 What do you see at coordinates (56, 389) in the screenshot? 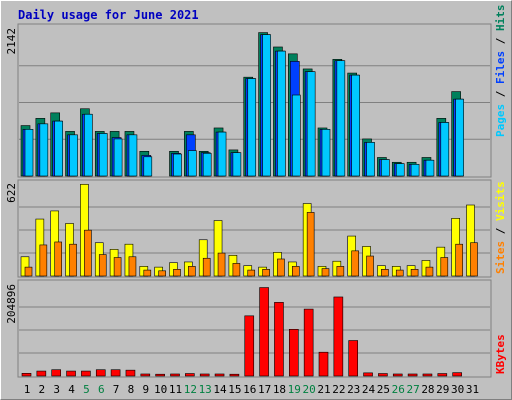
I see `x-tick-label-3: 3` at bounding box center [56, 389].